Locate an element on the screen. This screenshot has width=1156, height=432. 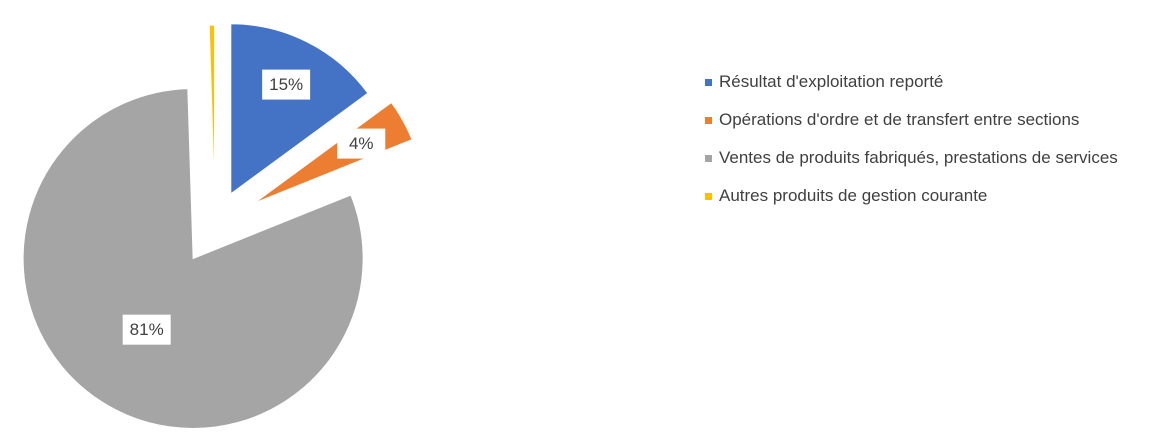
data-label: 81% is located at coordinates (146, 329).